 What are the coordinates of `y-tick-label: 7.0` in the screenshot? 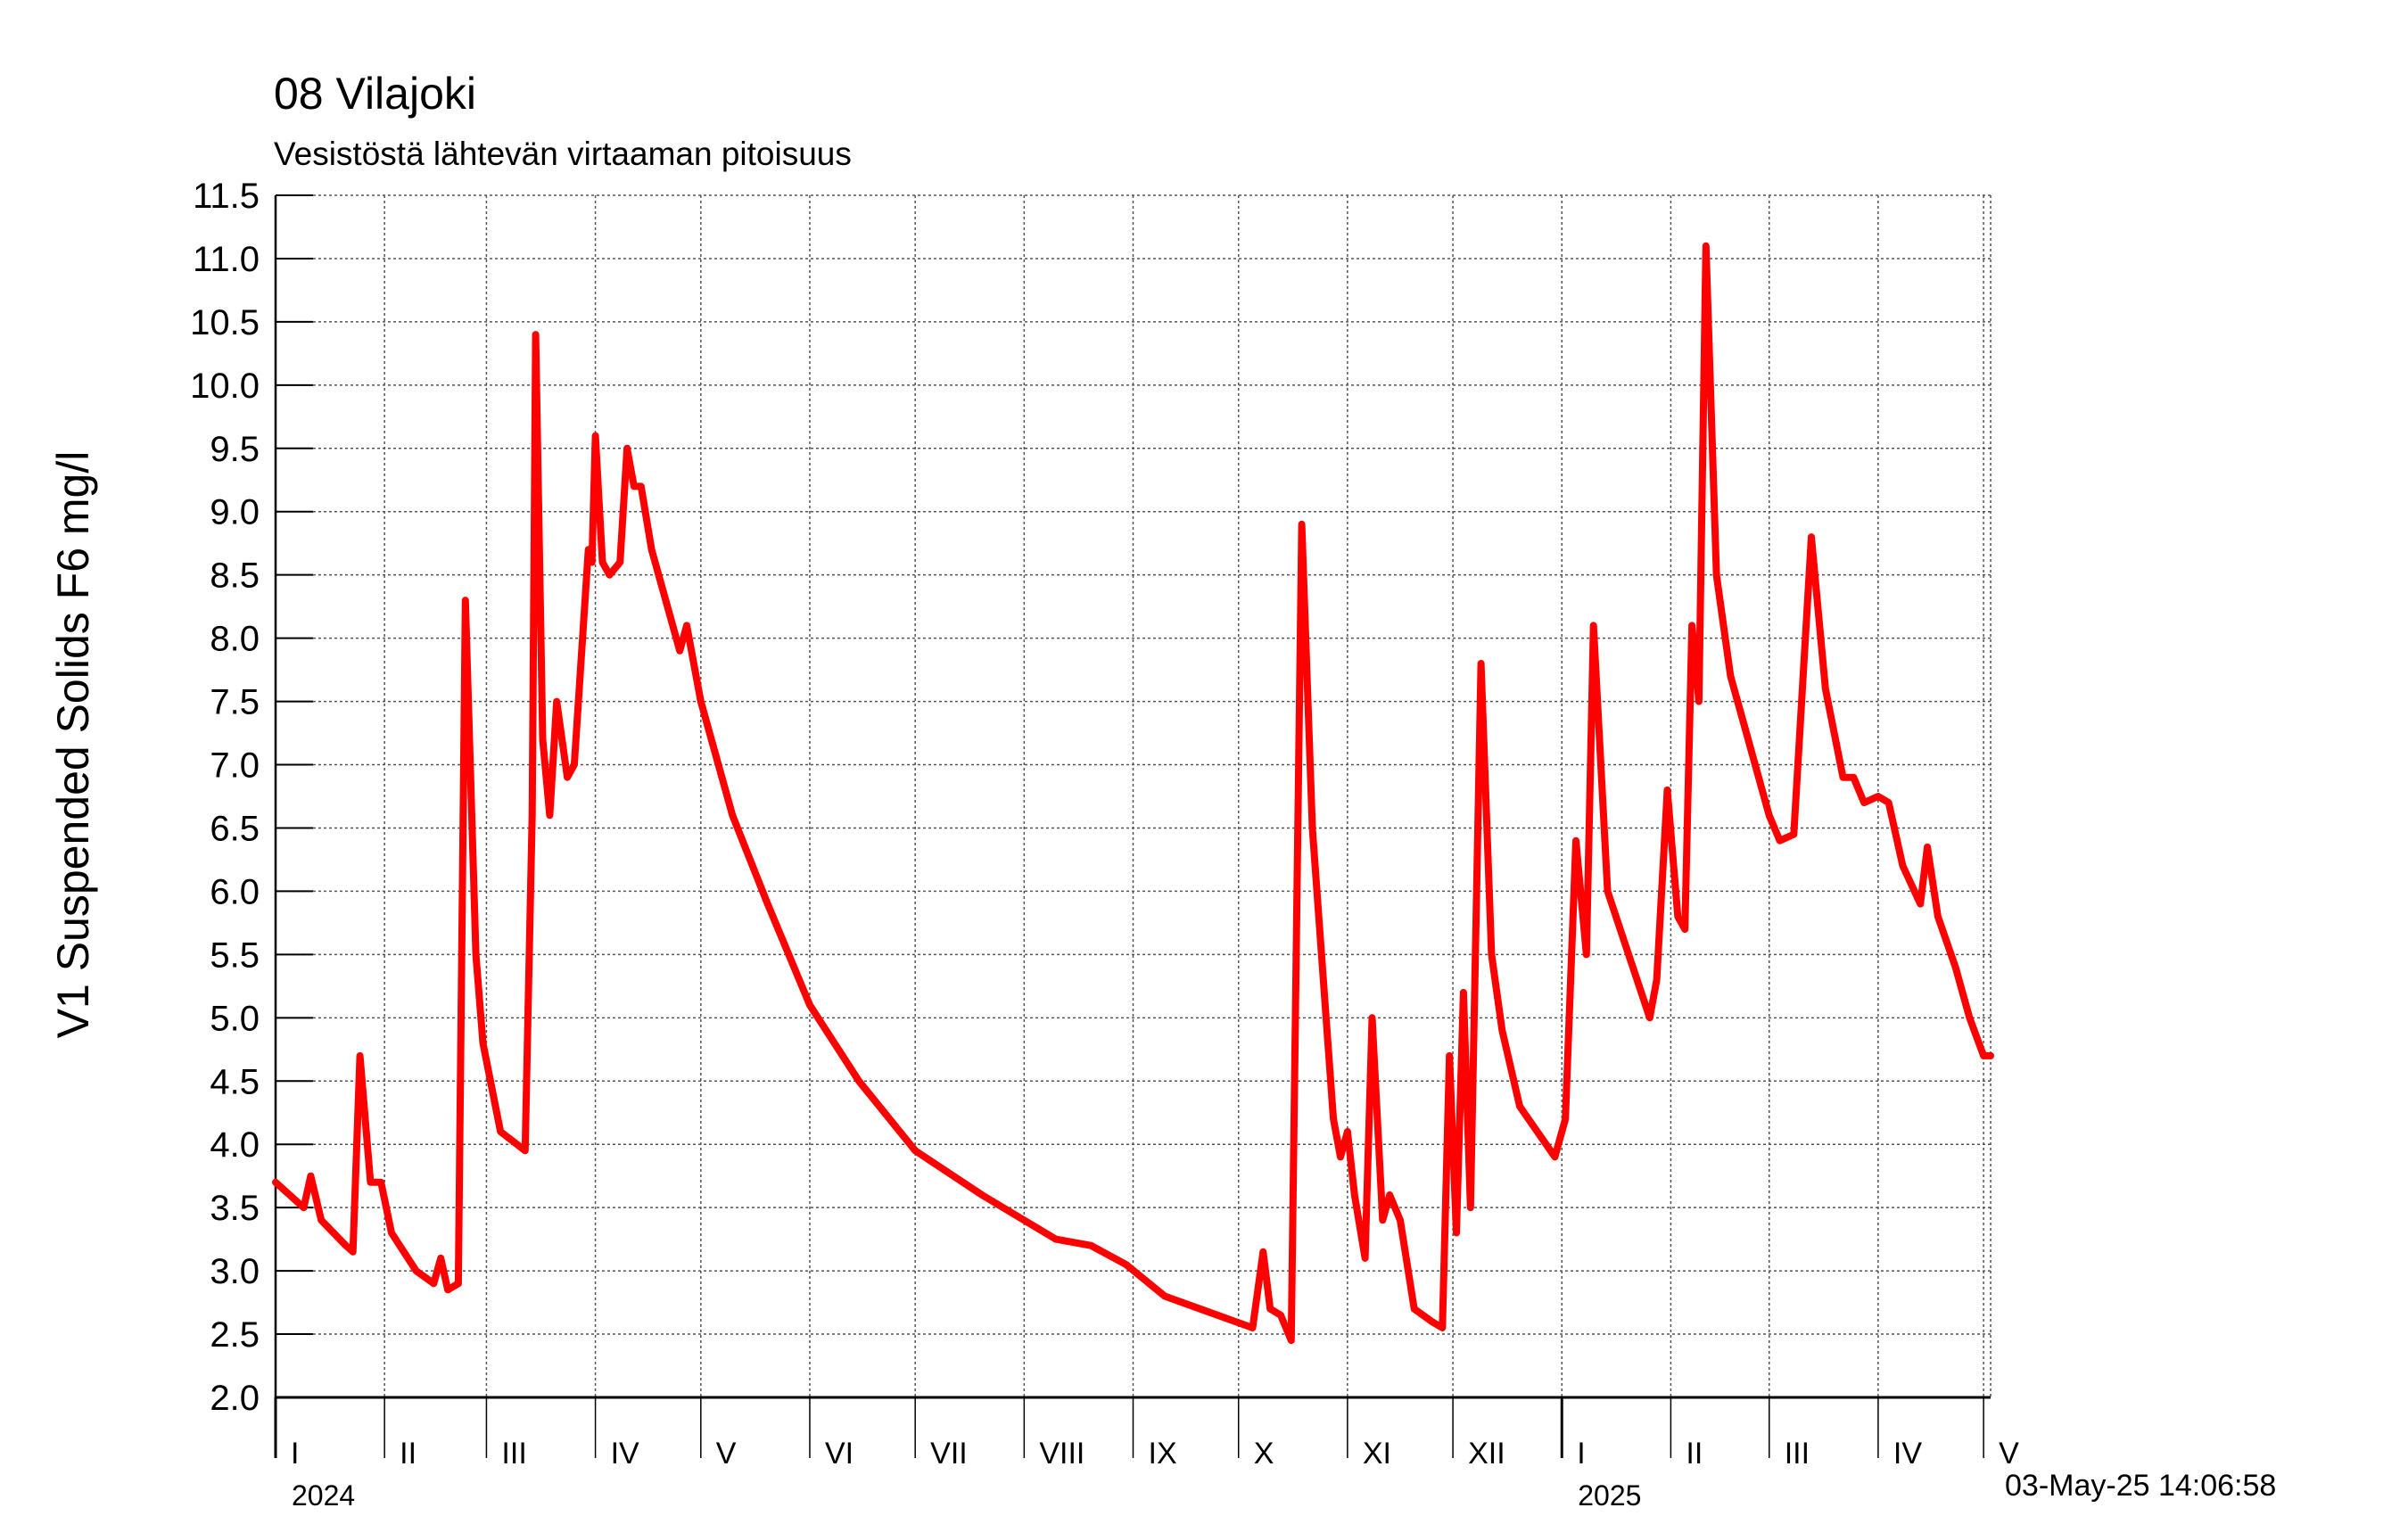 It's located at (235, 766).